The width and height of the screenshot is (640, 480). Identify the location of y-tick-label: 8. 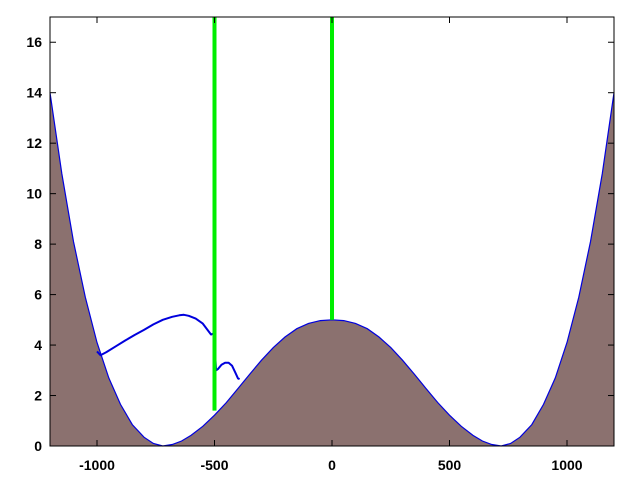
(38, 244).